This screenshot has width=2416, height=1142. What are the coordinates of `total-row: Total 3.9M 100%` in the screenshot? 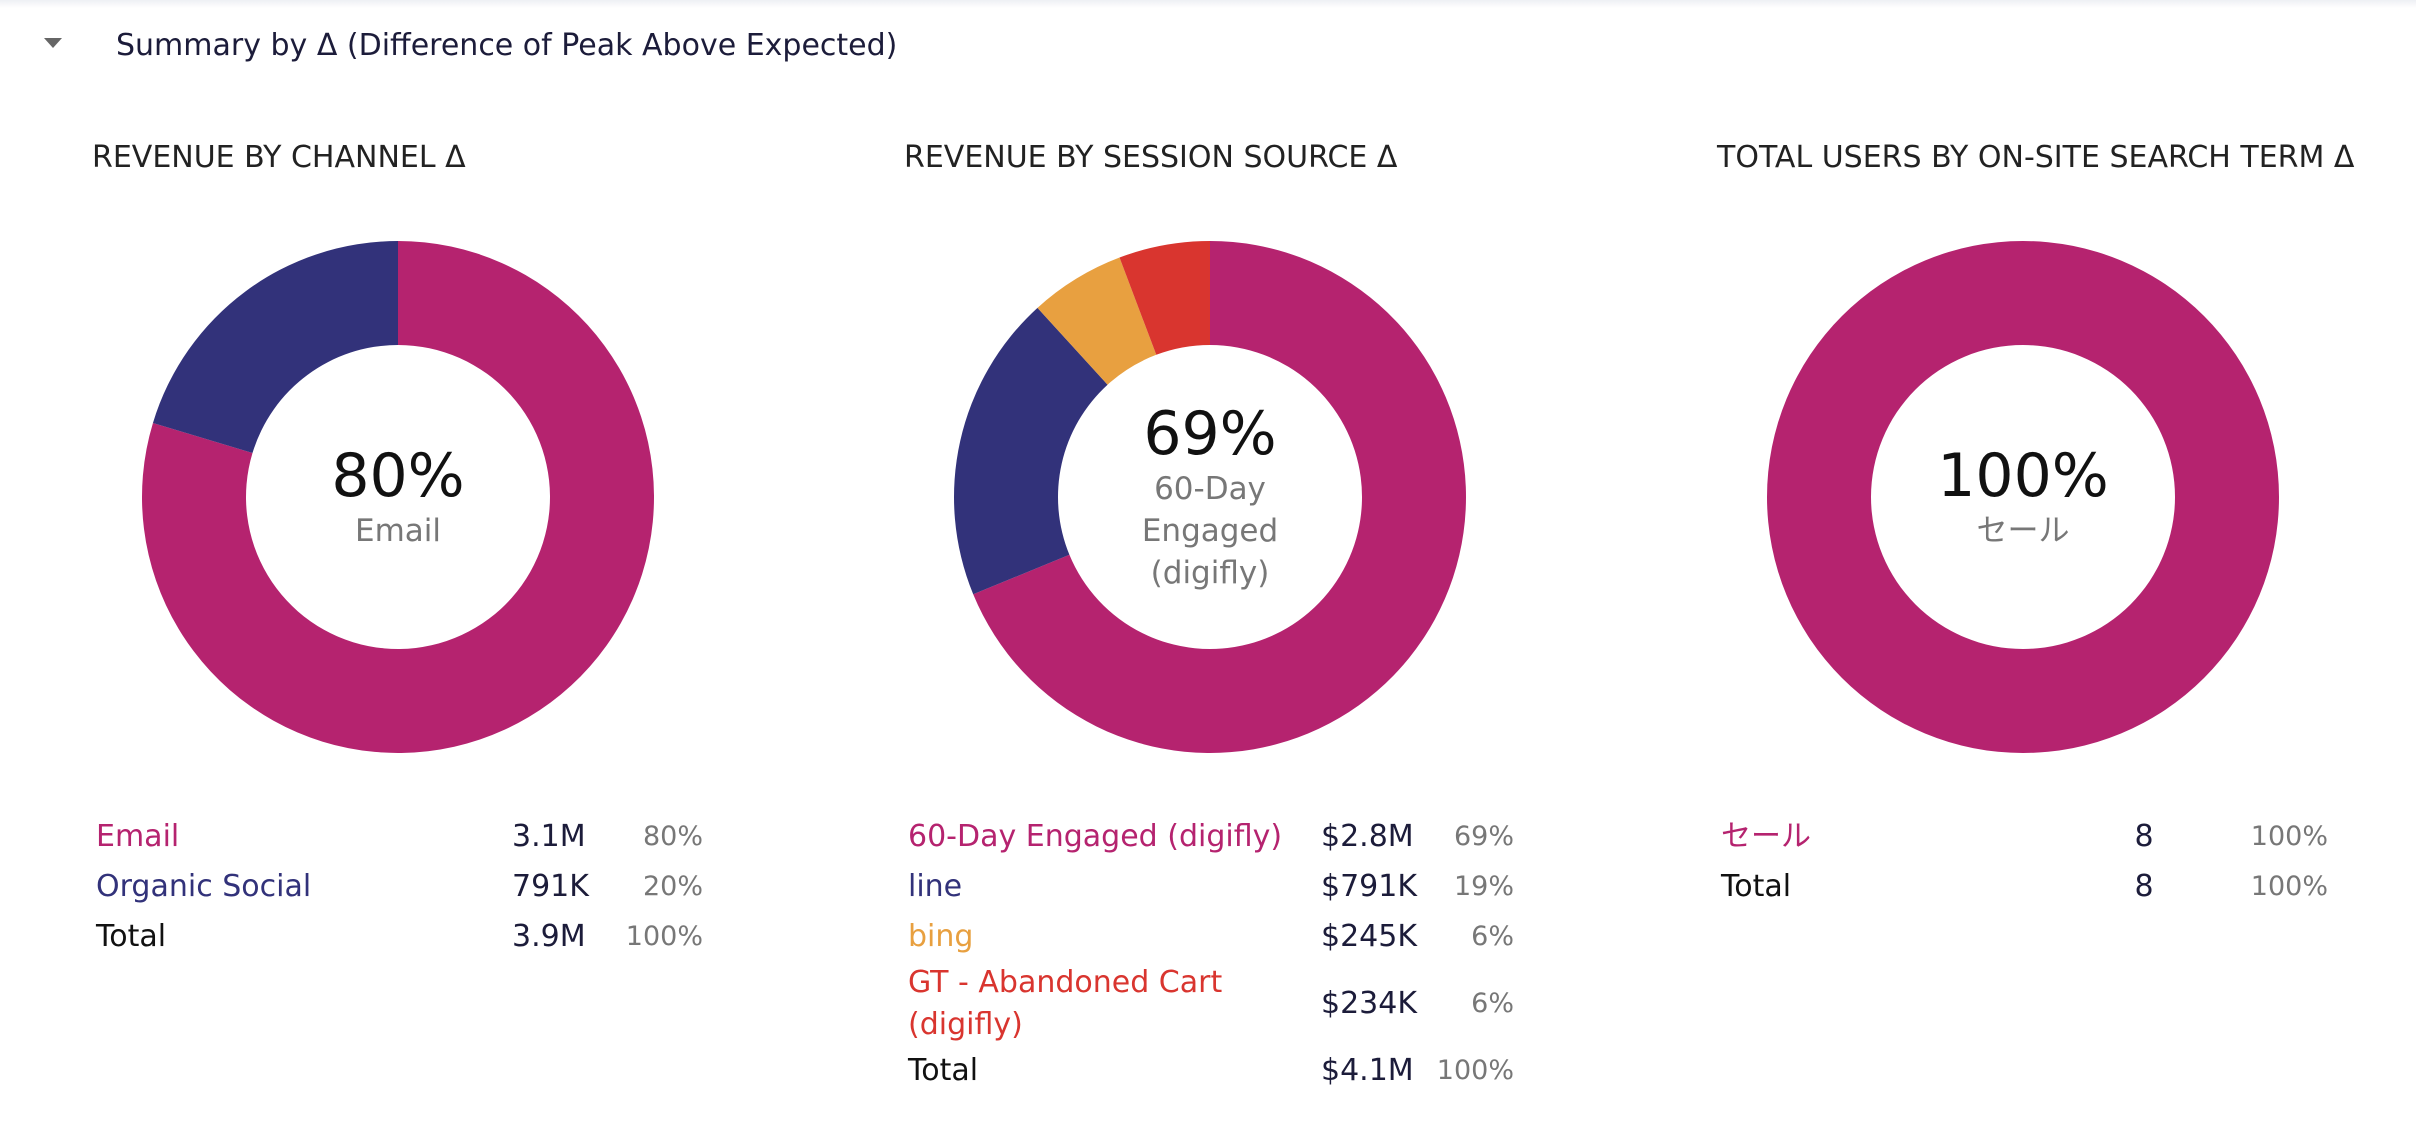 It's located at (399, 937).